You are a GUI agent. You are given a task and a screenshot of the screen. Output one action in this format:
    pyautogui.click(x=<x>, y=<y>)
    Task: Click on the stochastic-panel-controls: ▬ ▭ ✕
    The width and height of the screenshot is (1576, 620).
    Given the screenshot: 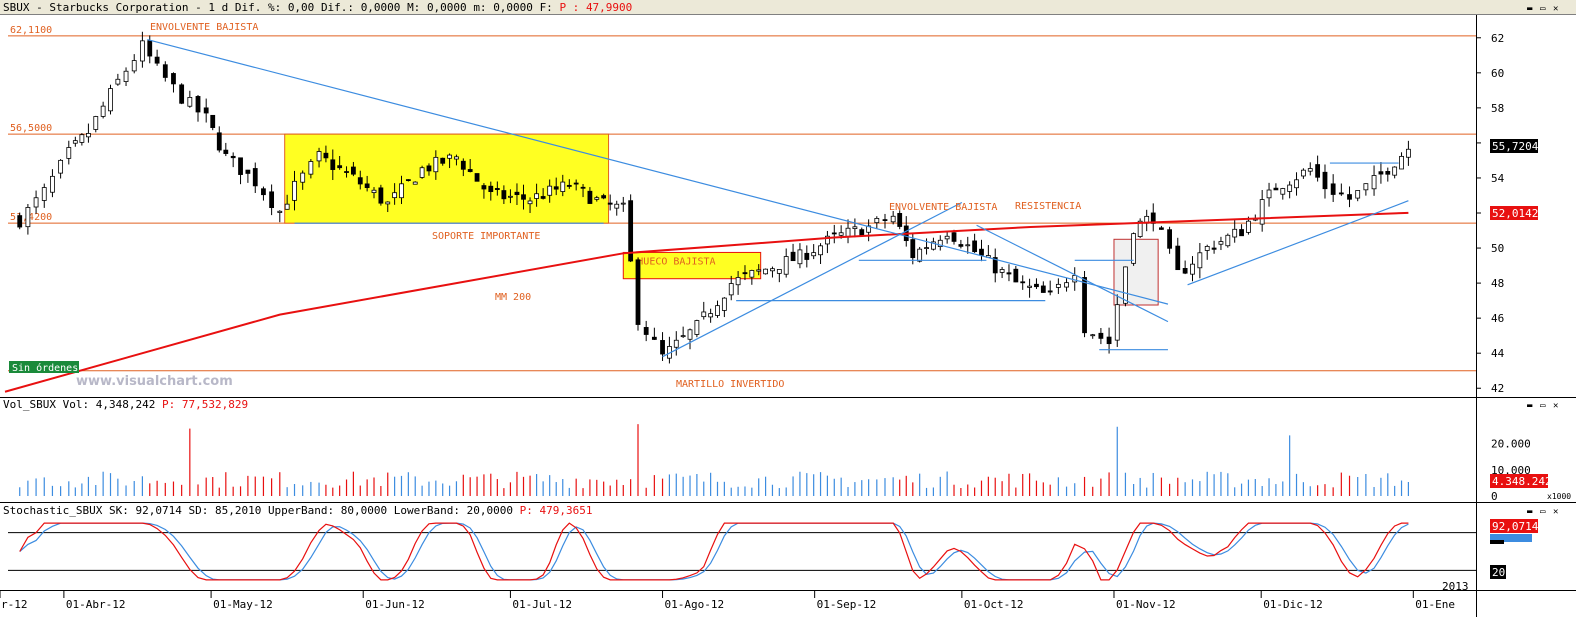 What is the action you would take?
    pyautogui.click(x=1542, y=512)
    